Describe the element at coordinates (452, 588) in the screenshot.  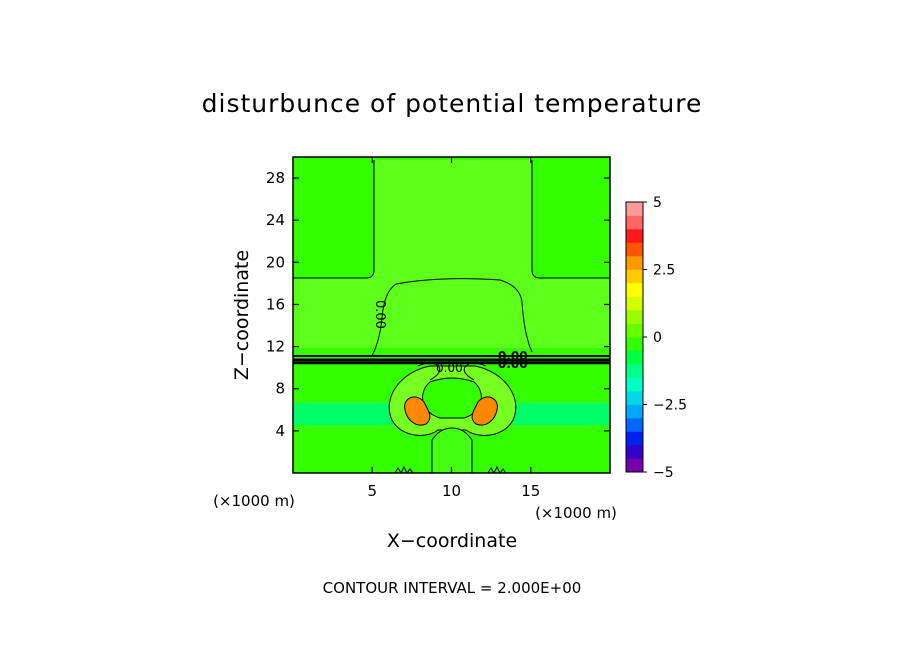
I see `contour-interval-text: CONTOUR INTERVAL = 2.000E+00` at that location.